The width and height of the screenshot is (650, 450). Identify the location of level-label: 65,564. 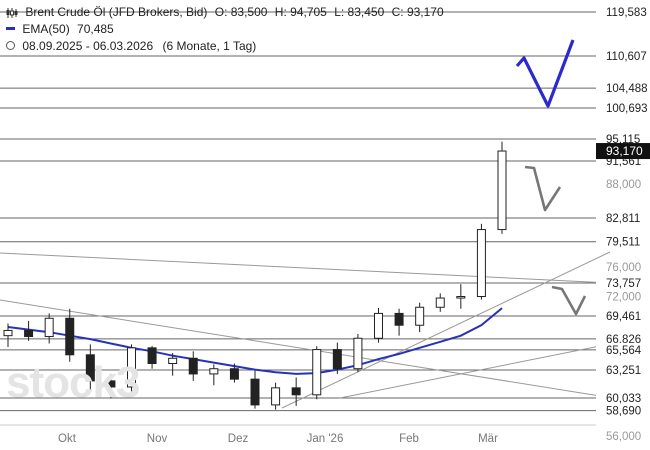
(624, 351).